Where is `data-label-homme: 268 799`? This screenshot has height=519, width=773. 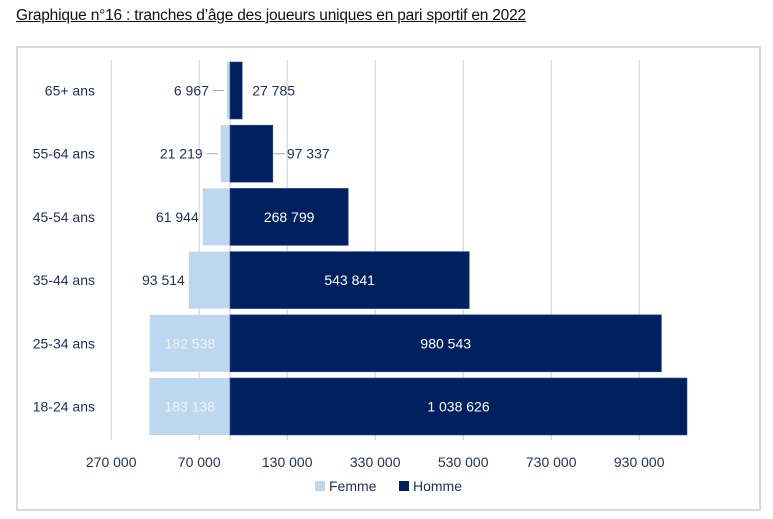
data-label-homme: 268 799 is located at coordinates (289, 217).